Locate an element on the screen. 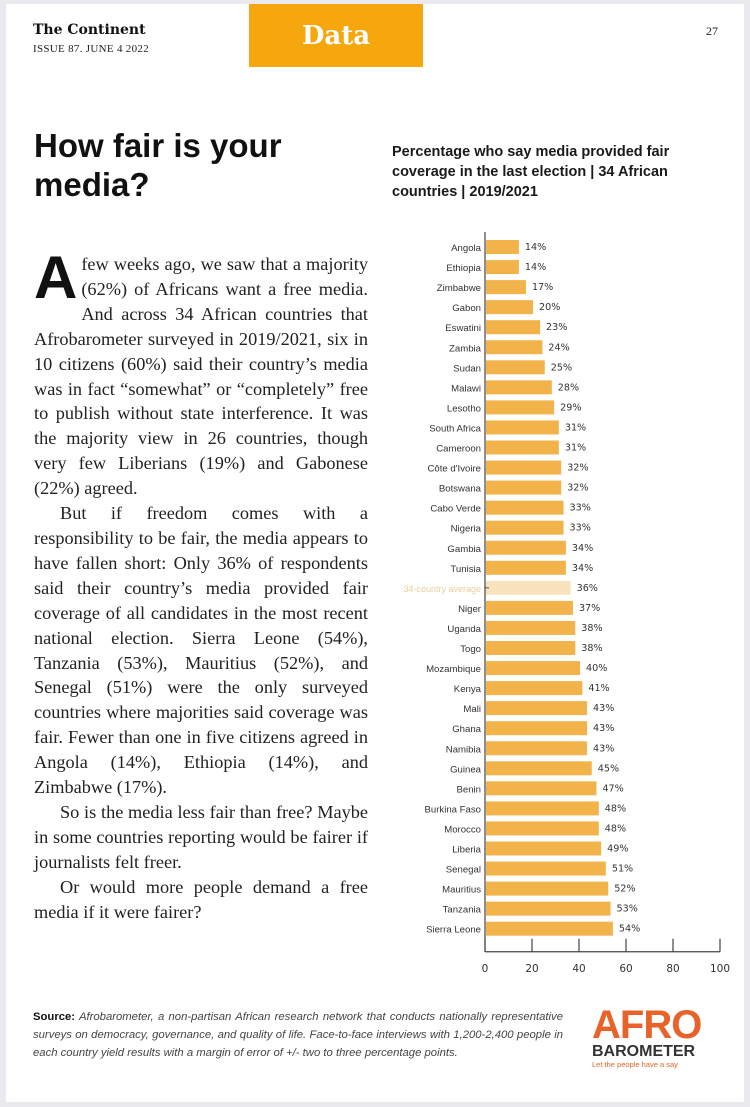  category-label: Zimbabwe is located at coordinates (459, 288).